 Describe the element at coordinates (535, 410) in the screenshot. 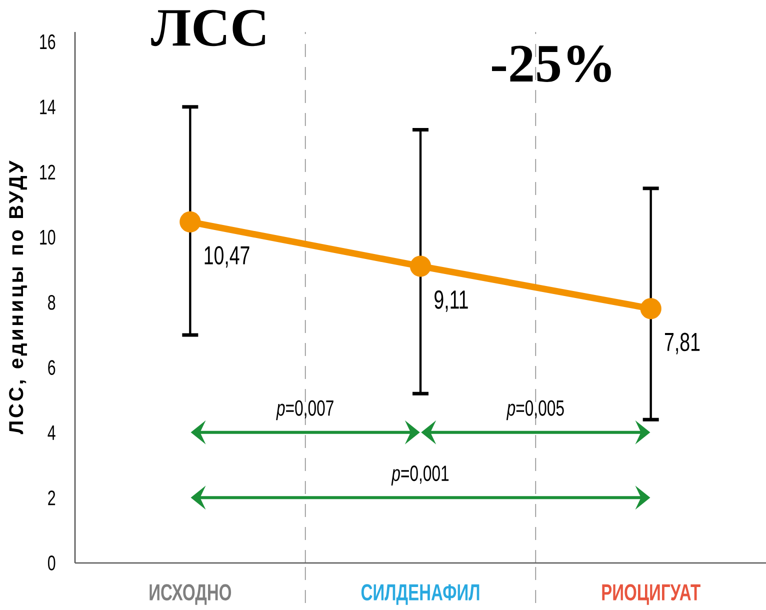

I see `annotation: p=0,005` at that location.